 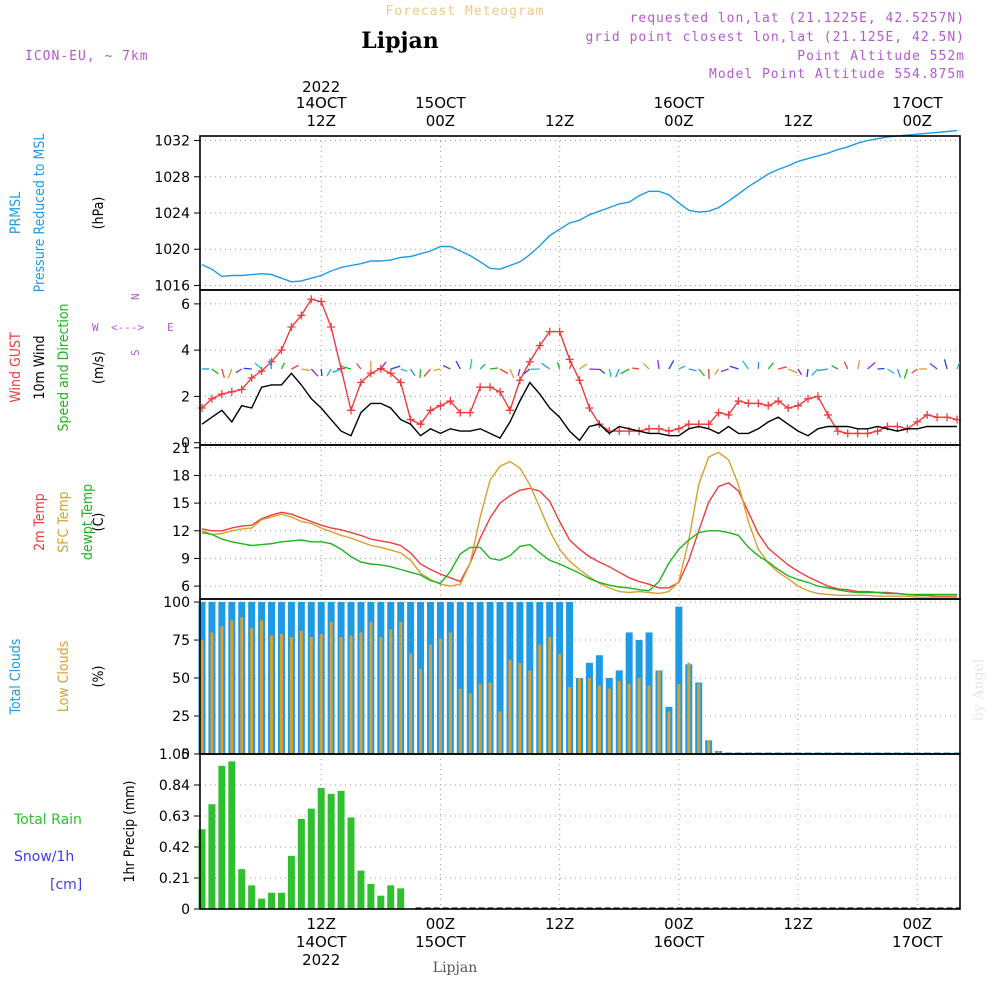 What do you see at coordinates (321, 960) in the screenshot?
I see `bottom-time-label: 2022` at bounding box center [321, 960].